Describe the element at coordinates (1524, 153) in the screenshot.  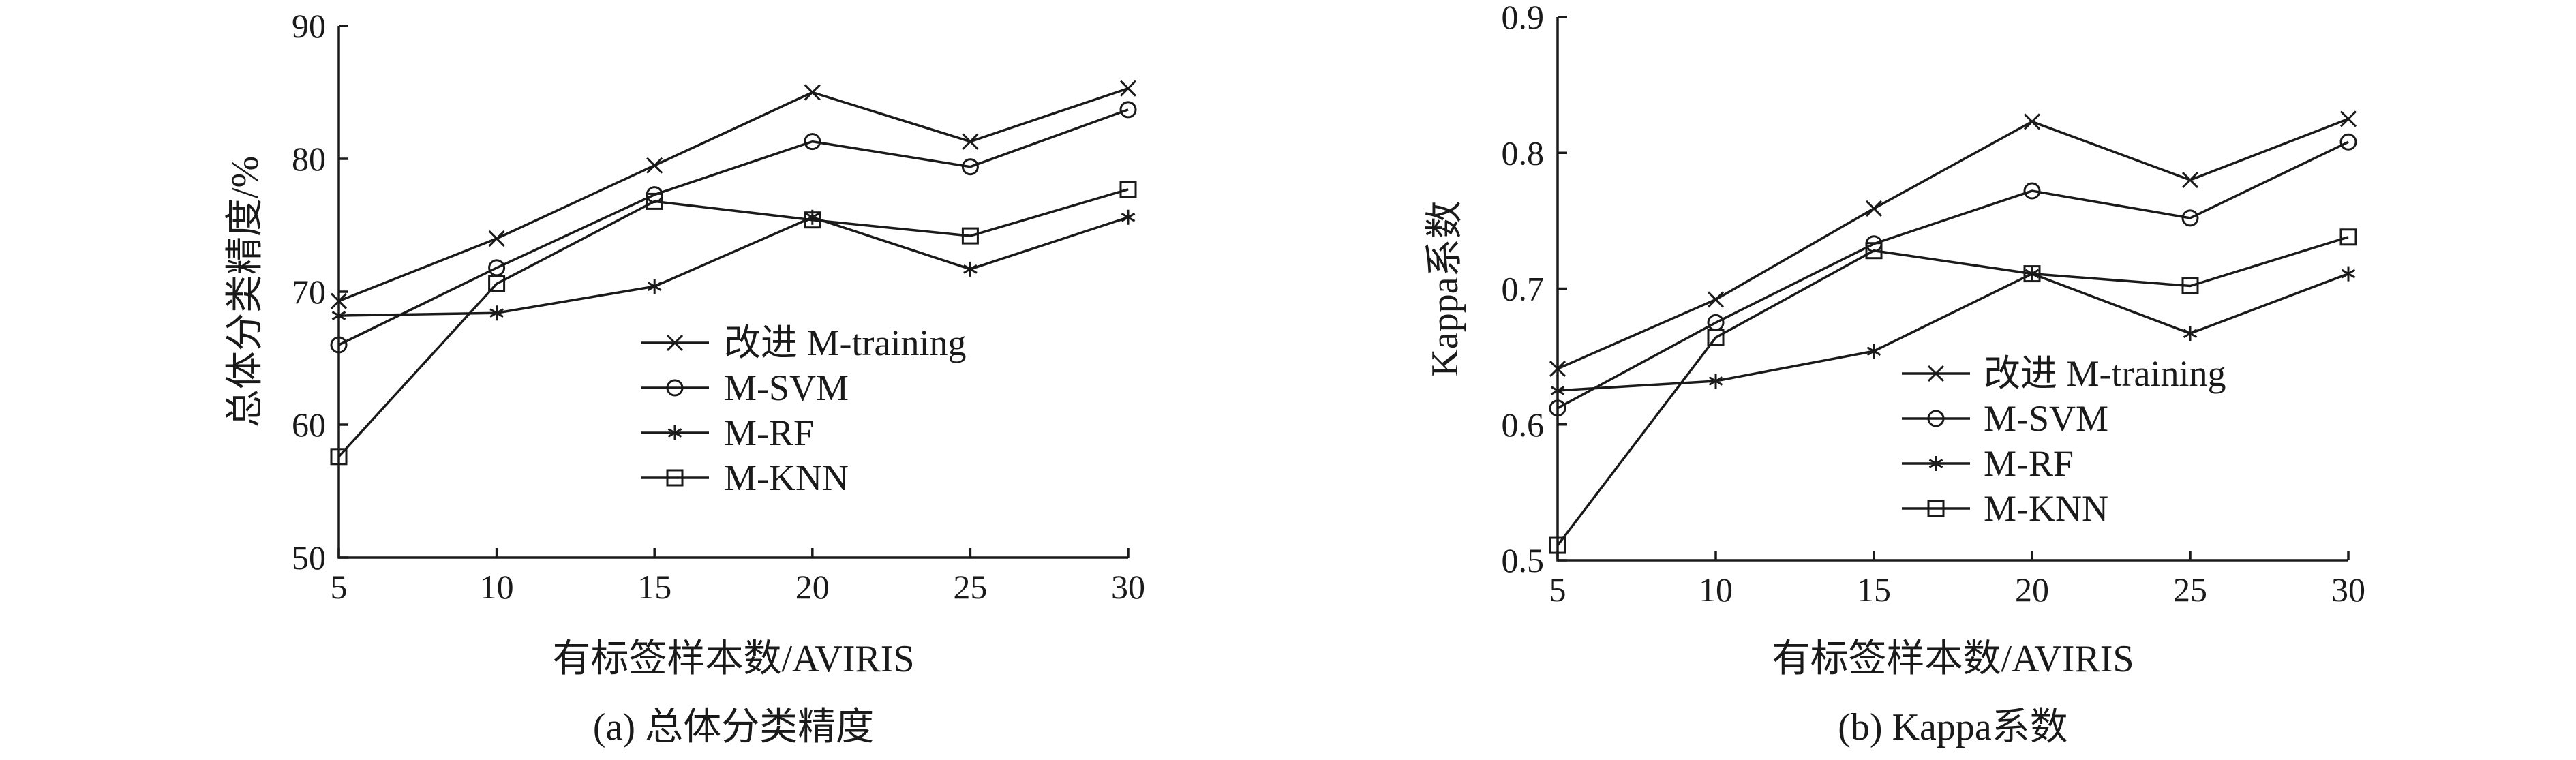
I see `y-tick-label: 0.8` at that location.